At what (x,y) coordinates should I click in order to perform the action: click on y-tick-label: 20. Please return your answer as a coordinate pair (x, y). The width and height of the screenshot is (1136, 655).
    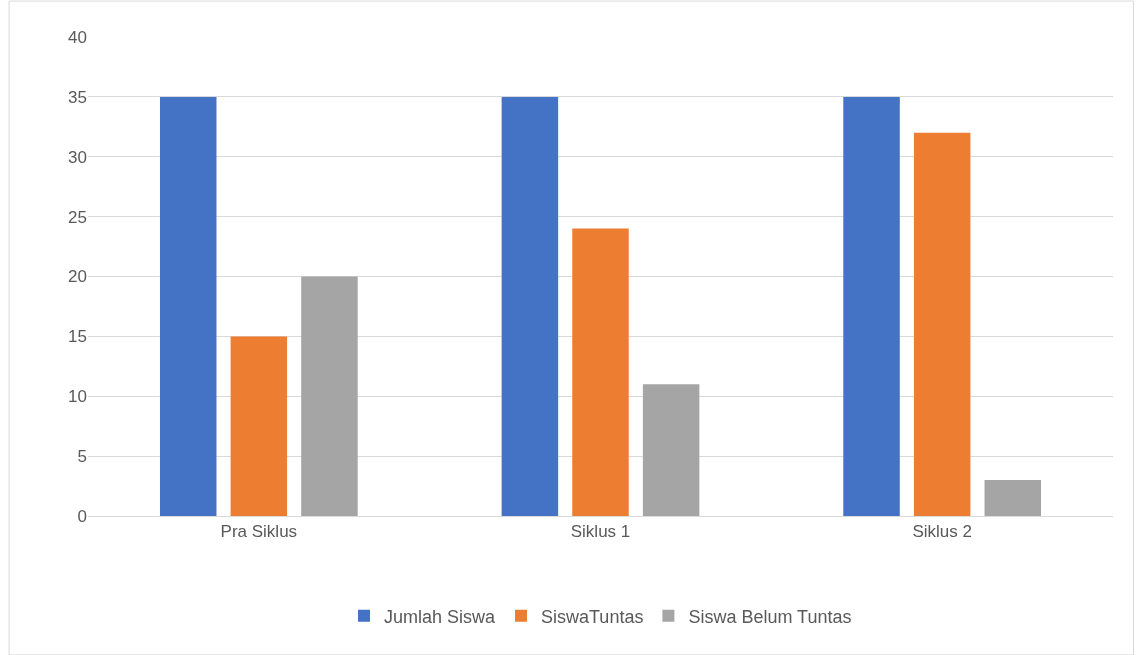
    Looking at the image, I should click on (77, 277).